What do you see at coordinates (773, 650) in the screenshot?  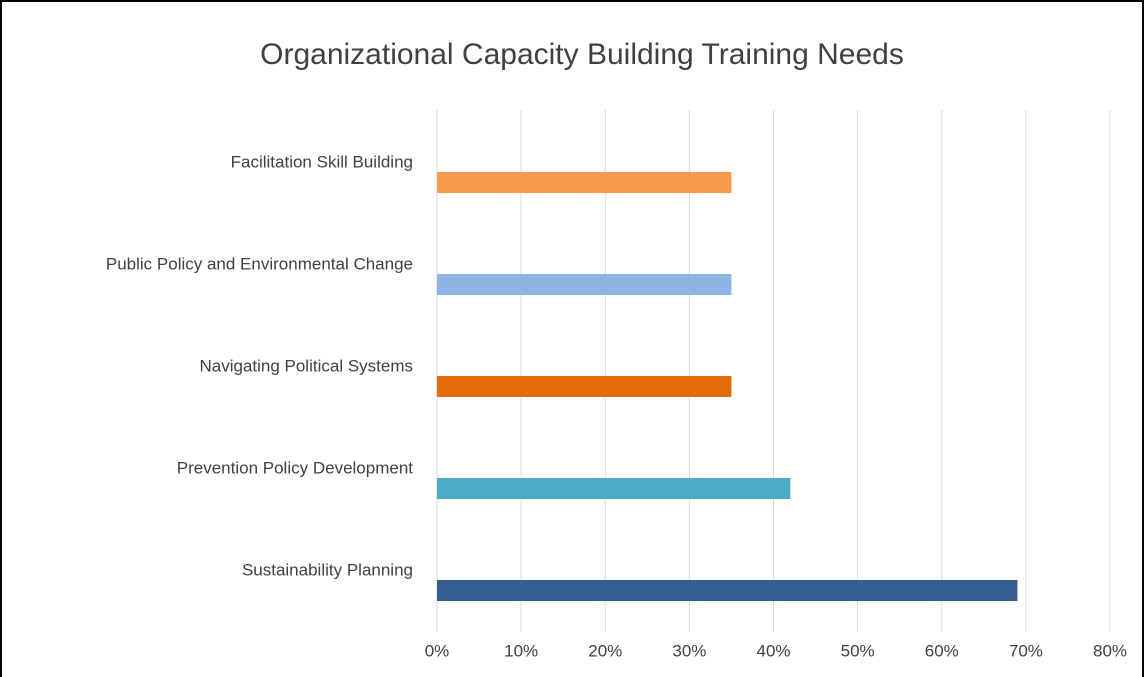 I see `x-tick-label: 40%` at bounding box center [773, 650].